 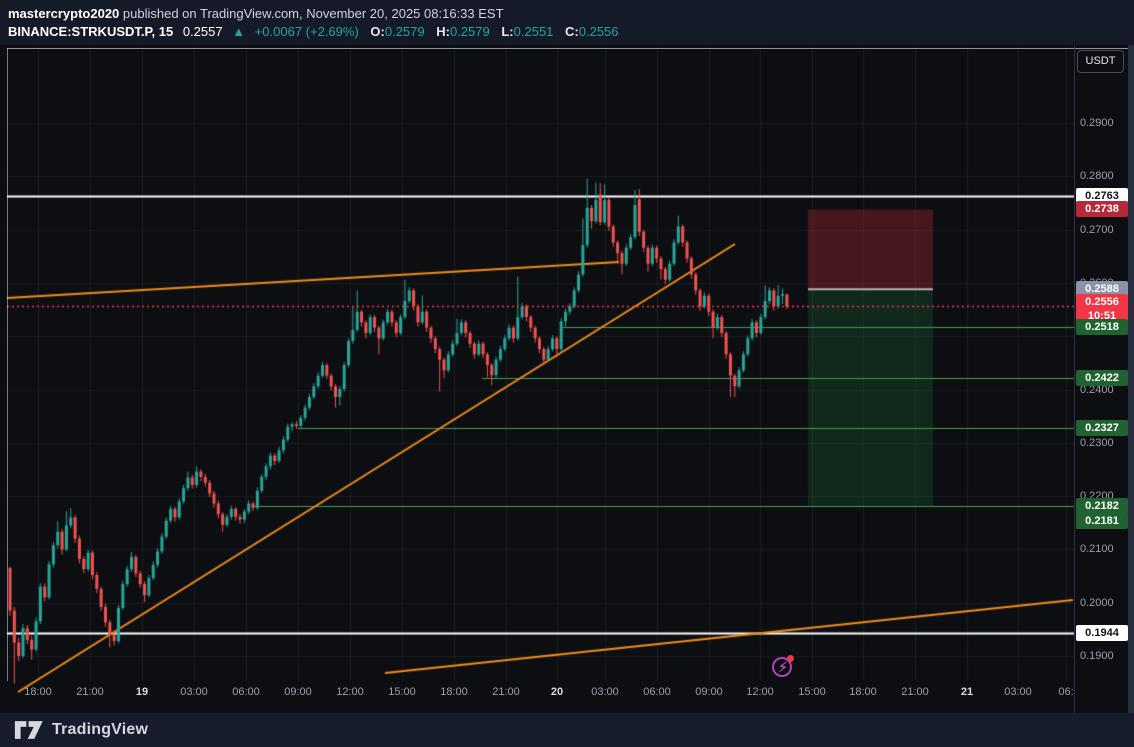 What do you see at coordinates (1102, 428) in the screenshot?
I see `price-level-label: 0.2327` at bounding box center [1102, 428].